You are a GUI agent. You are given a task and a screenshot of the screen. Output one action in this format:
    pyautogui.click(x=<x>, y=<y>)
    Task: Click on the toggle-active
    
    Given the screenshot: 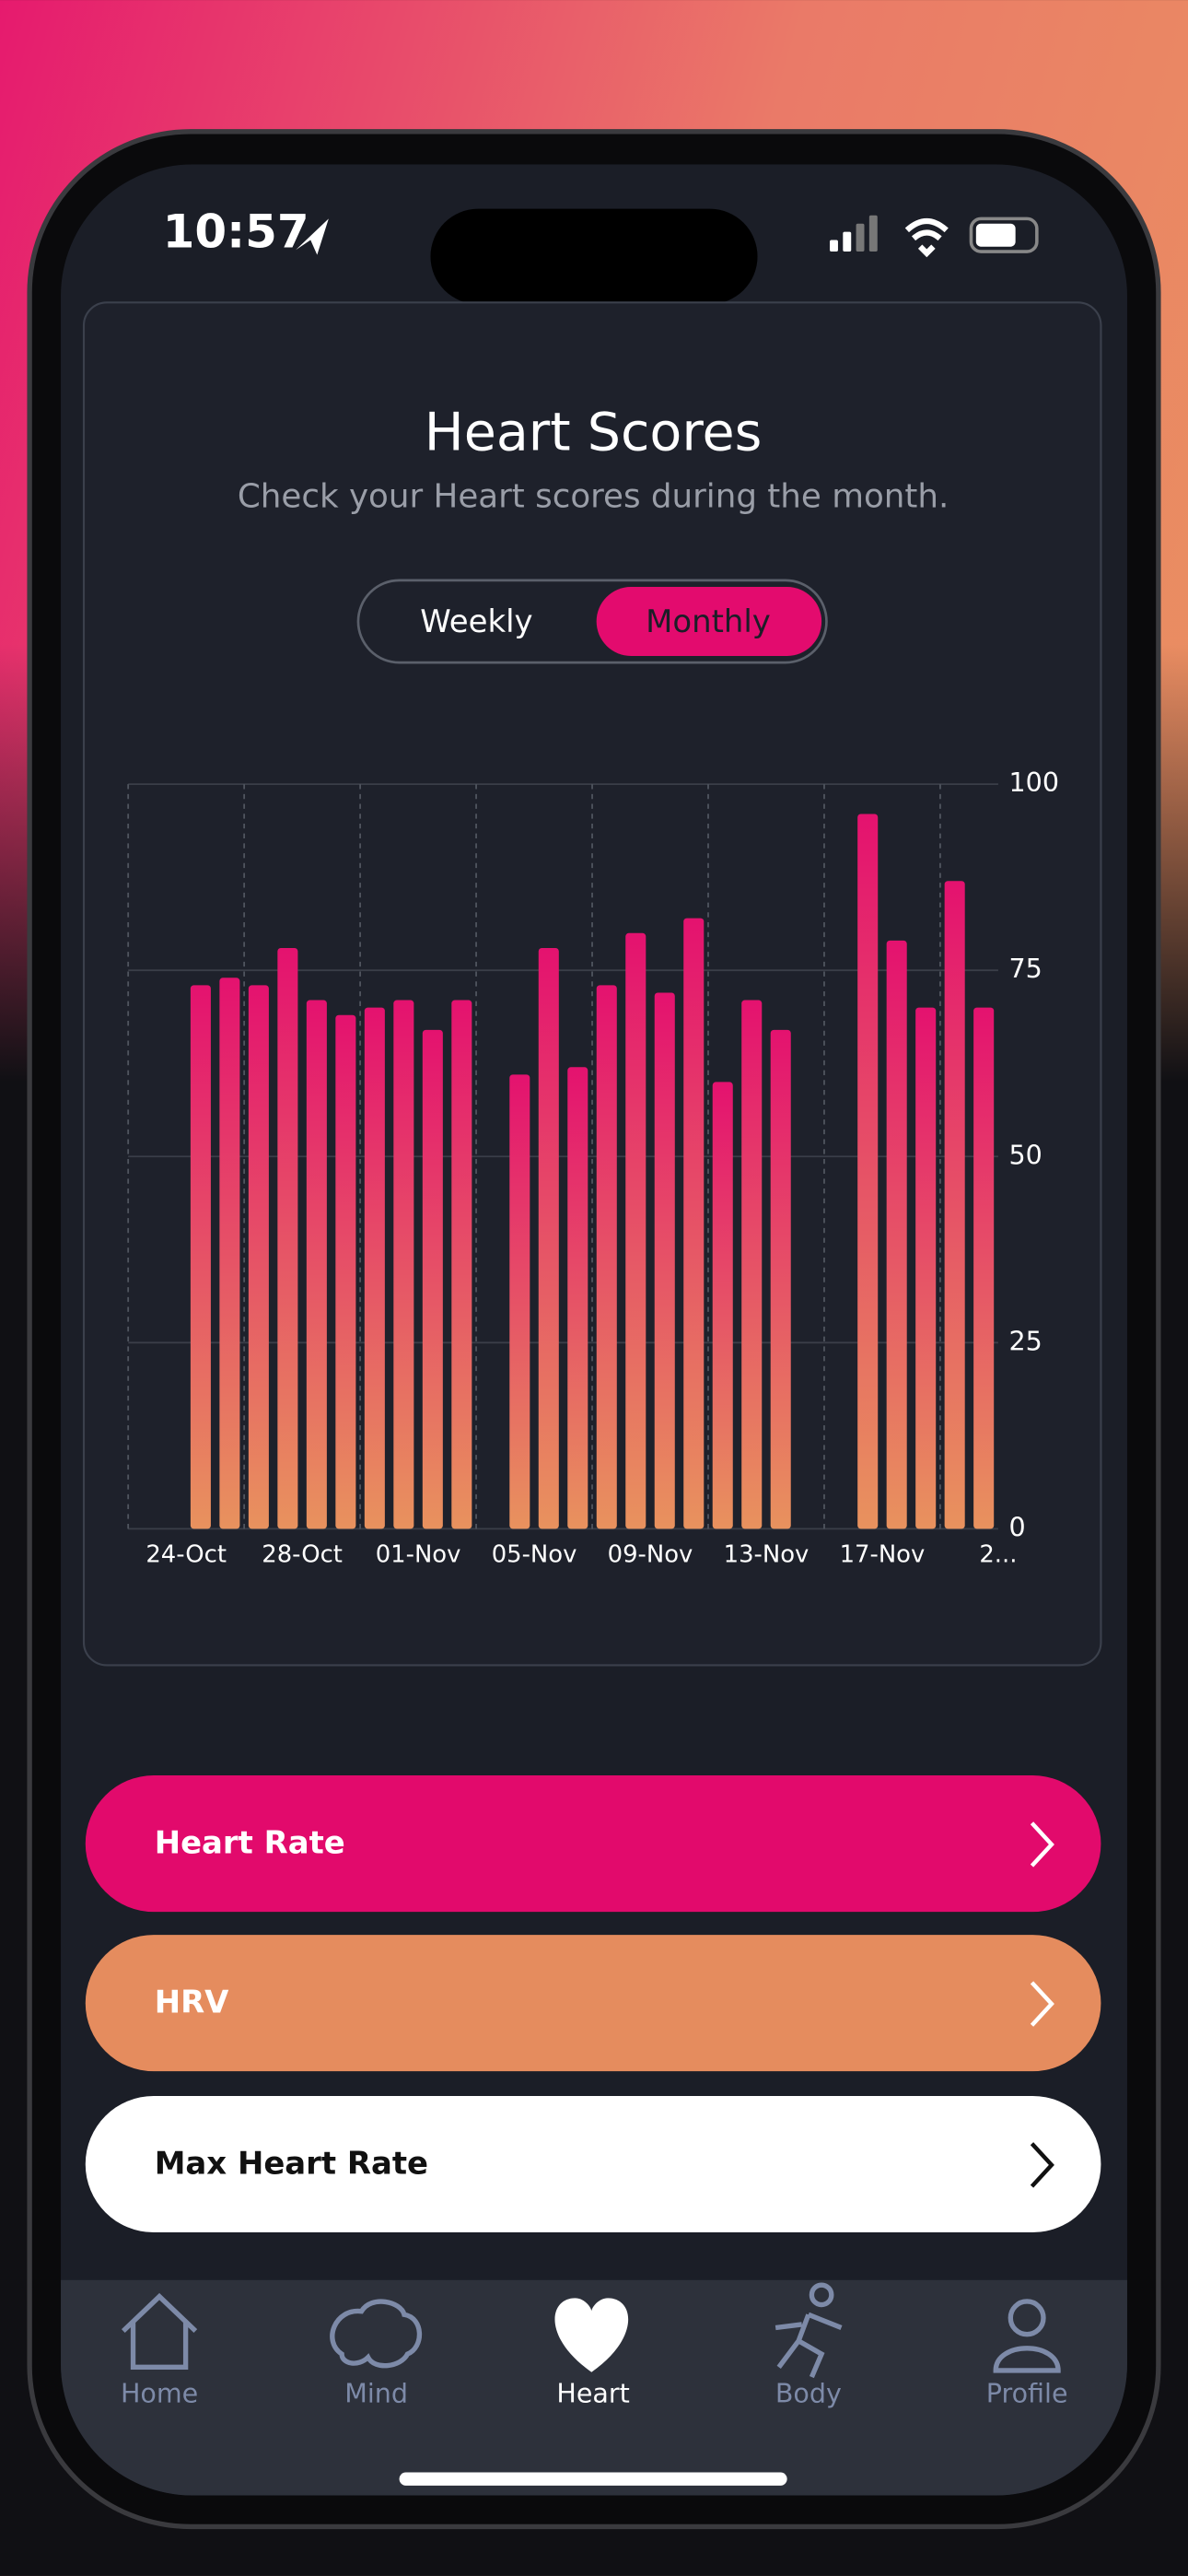 What is the action you would take?
    pyautogui.click(x=709, y=621)
    